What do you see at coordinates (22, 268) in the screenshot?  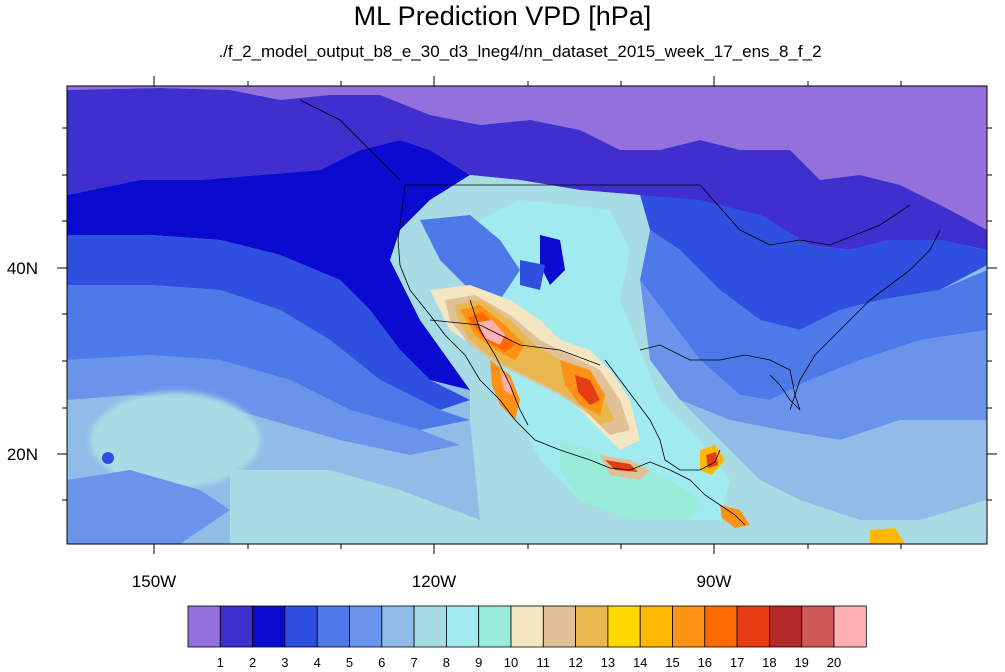 I see `y-tick-label: 40N` at bounding box center [22, 268].